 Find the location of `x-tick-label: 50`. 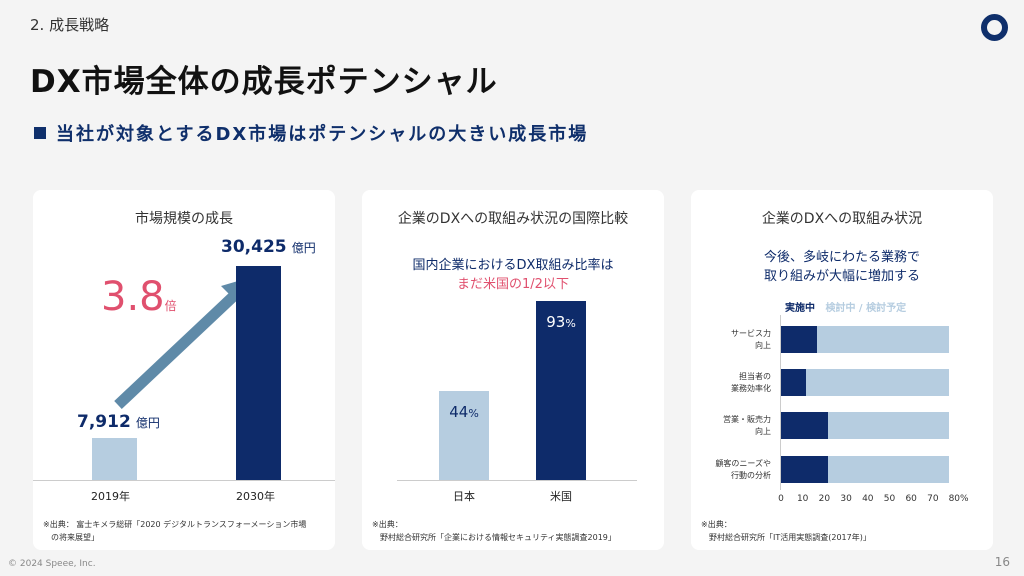

x-tick-label: 50 is located at coordinates (889, 499).